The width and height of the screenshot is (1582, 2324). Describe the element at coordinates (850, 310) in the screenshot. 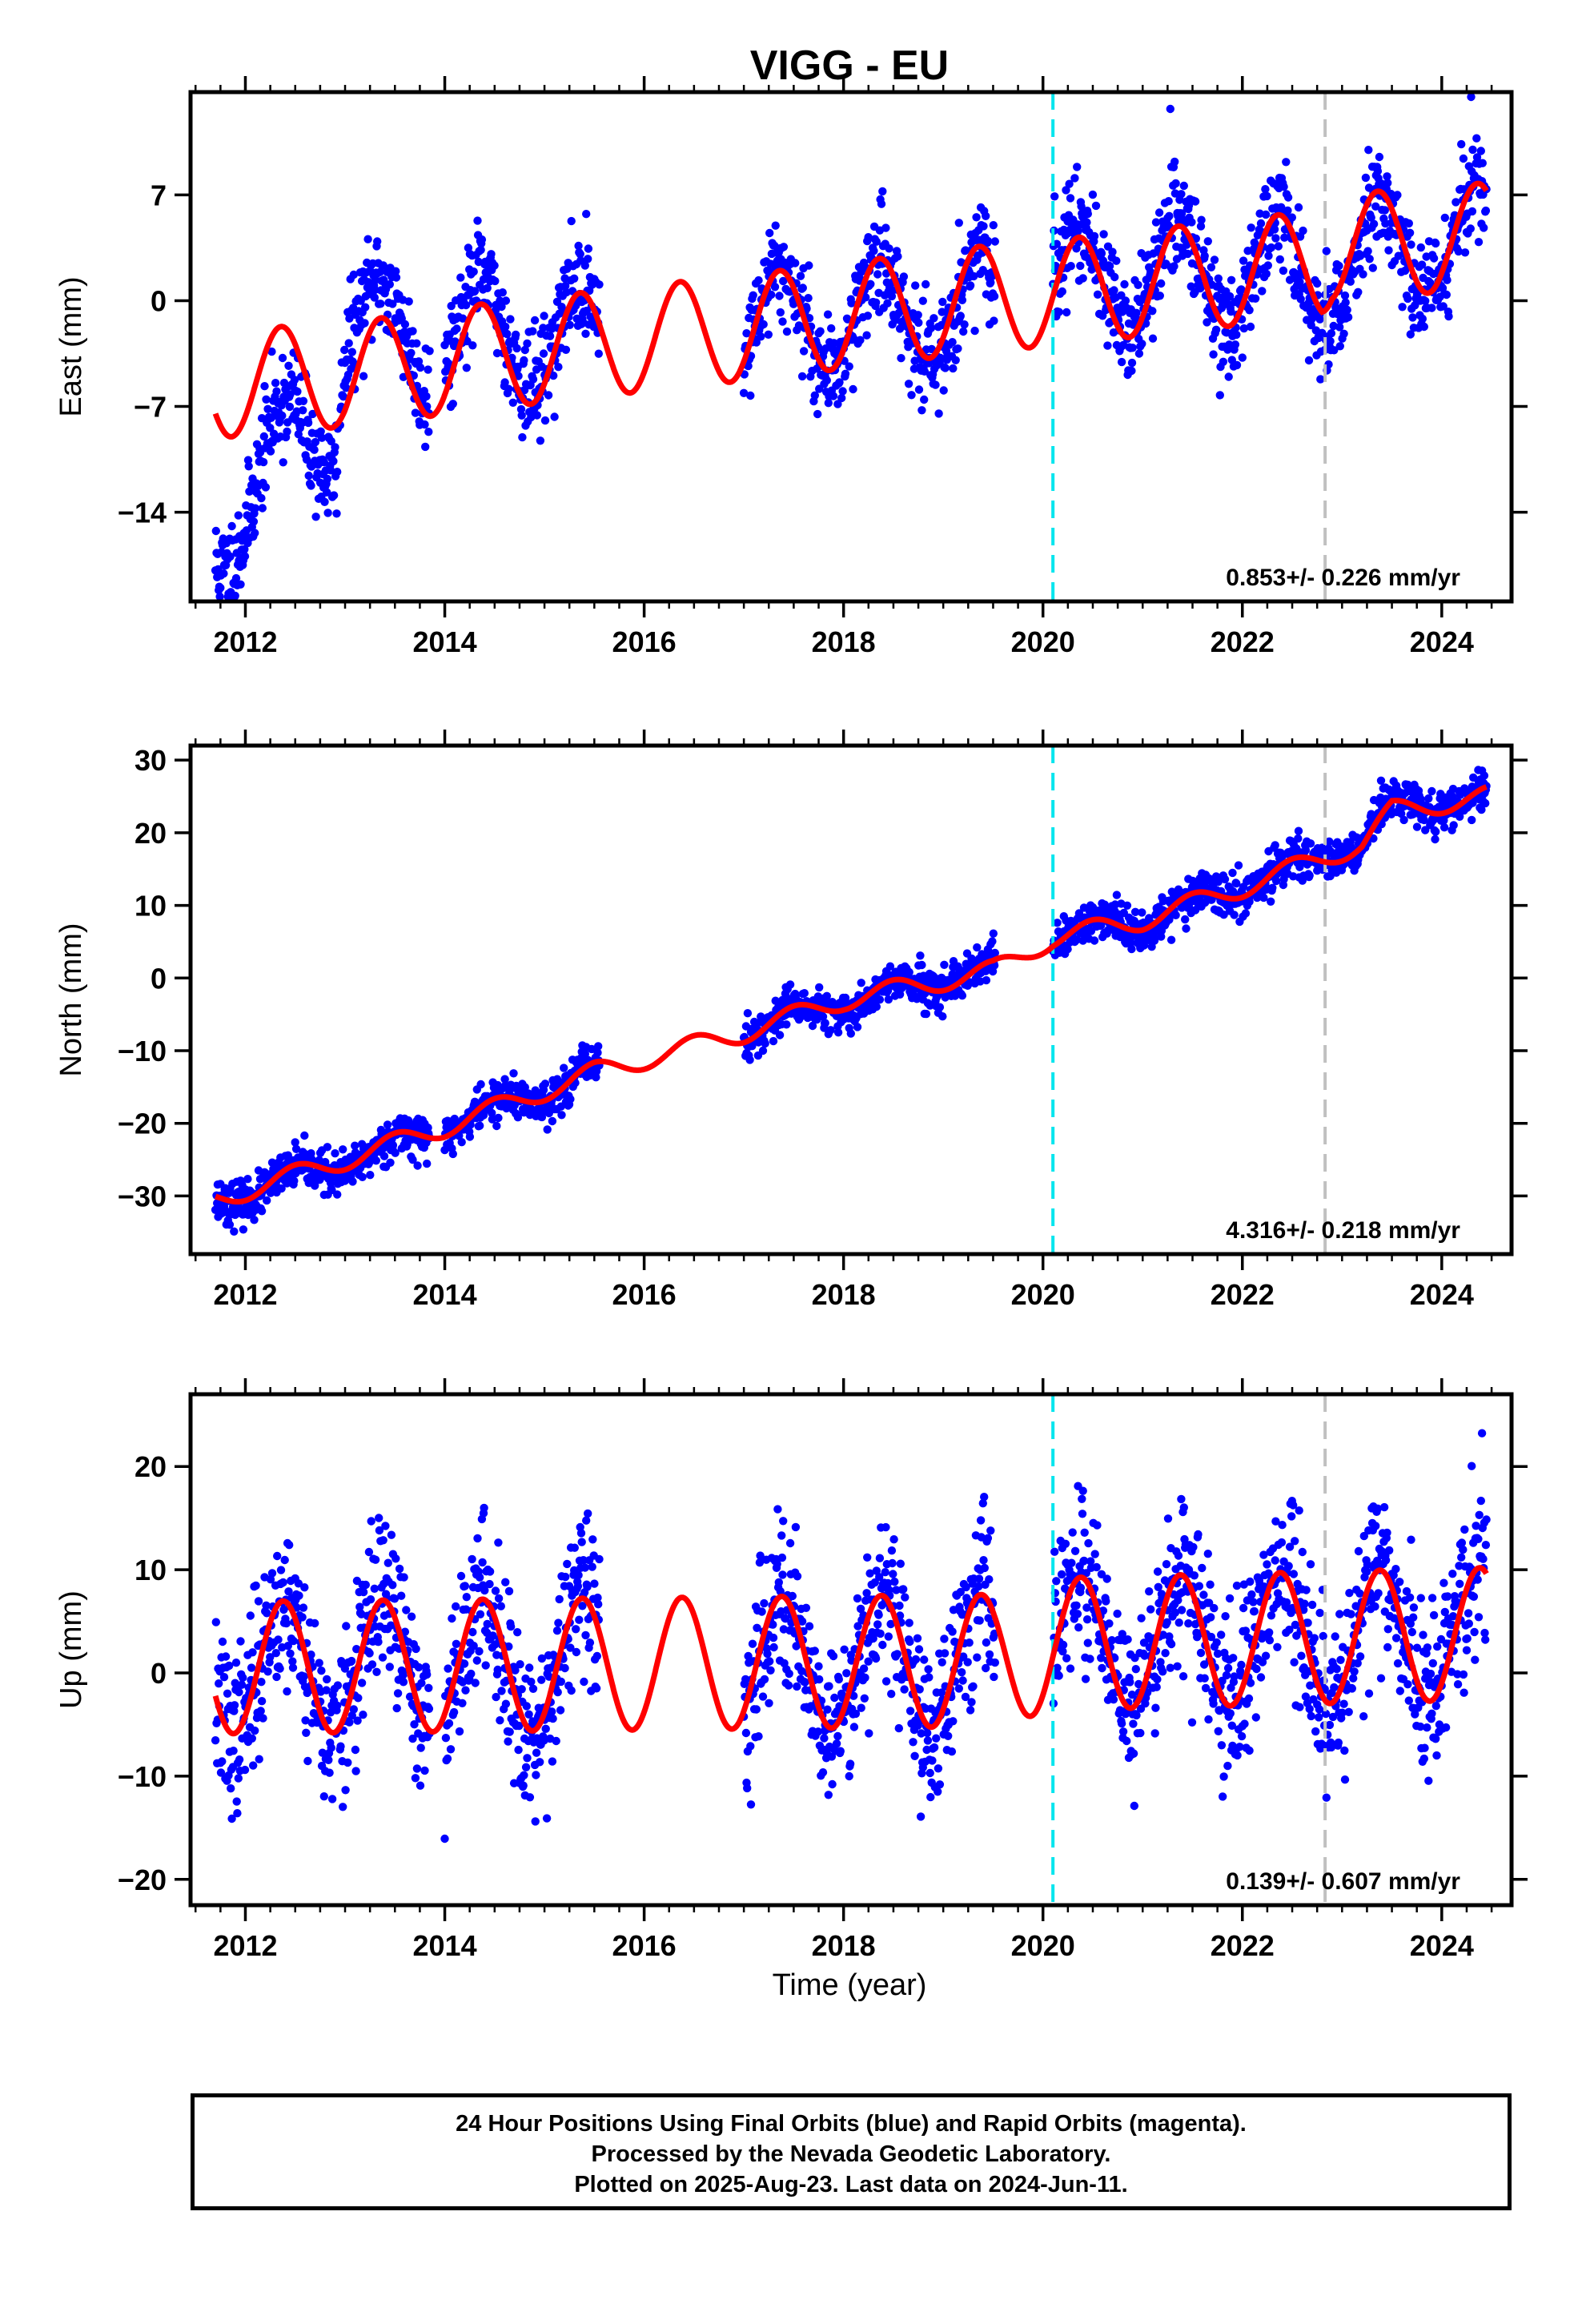

I see `east-model-curve` at that location.